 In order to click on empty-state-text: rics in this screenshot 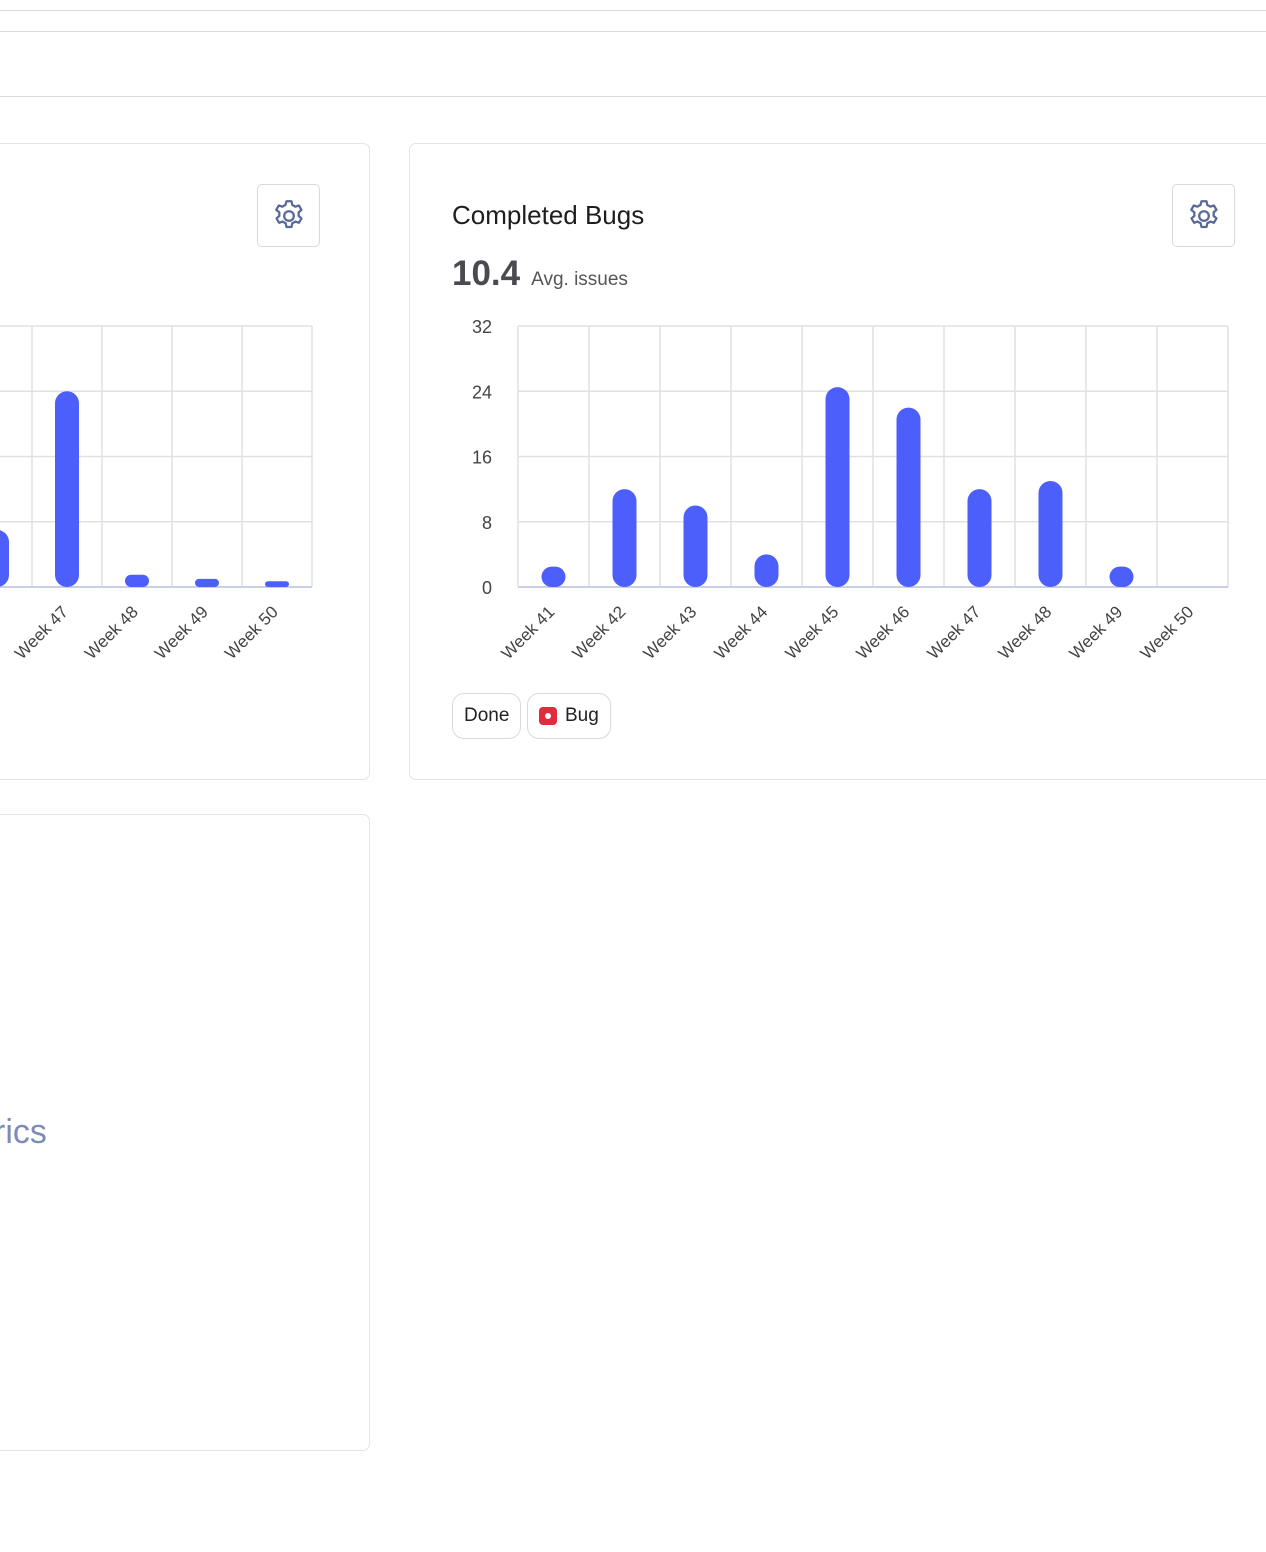, I will do `click(23, 1132)`.